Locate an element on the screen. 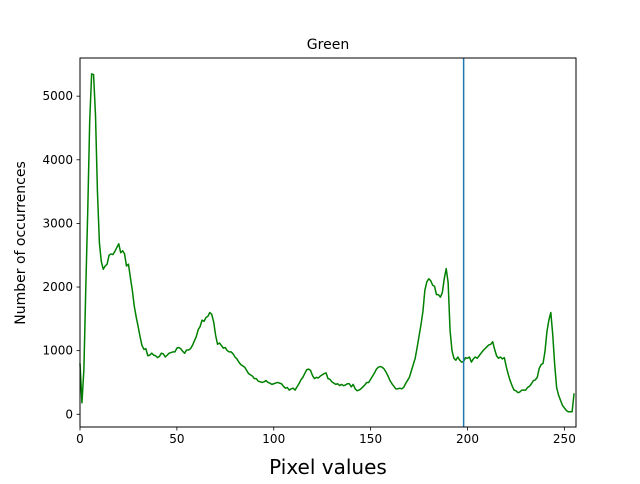 The image size is (640, 484). y-tick-label: 2000 is located at coordinates (57, 287).